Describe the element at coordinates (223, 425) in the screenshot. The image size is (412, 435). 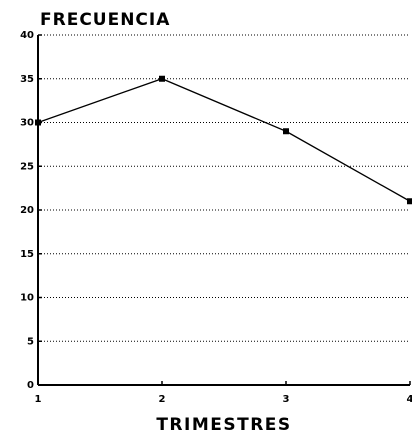
I see `x-axis-label: TRIMESTRES` at that location.